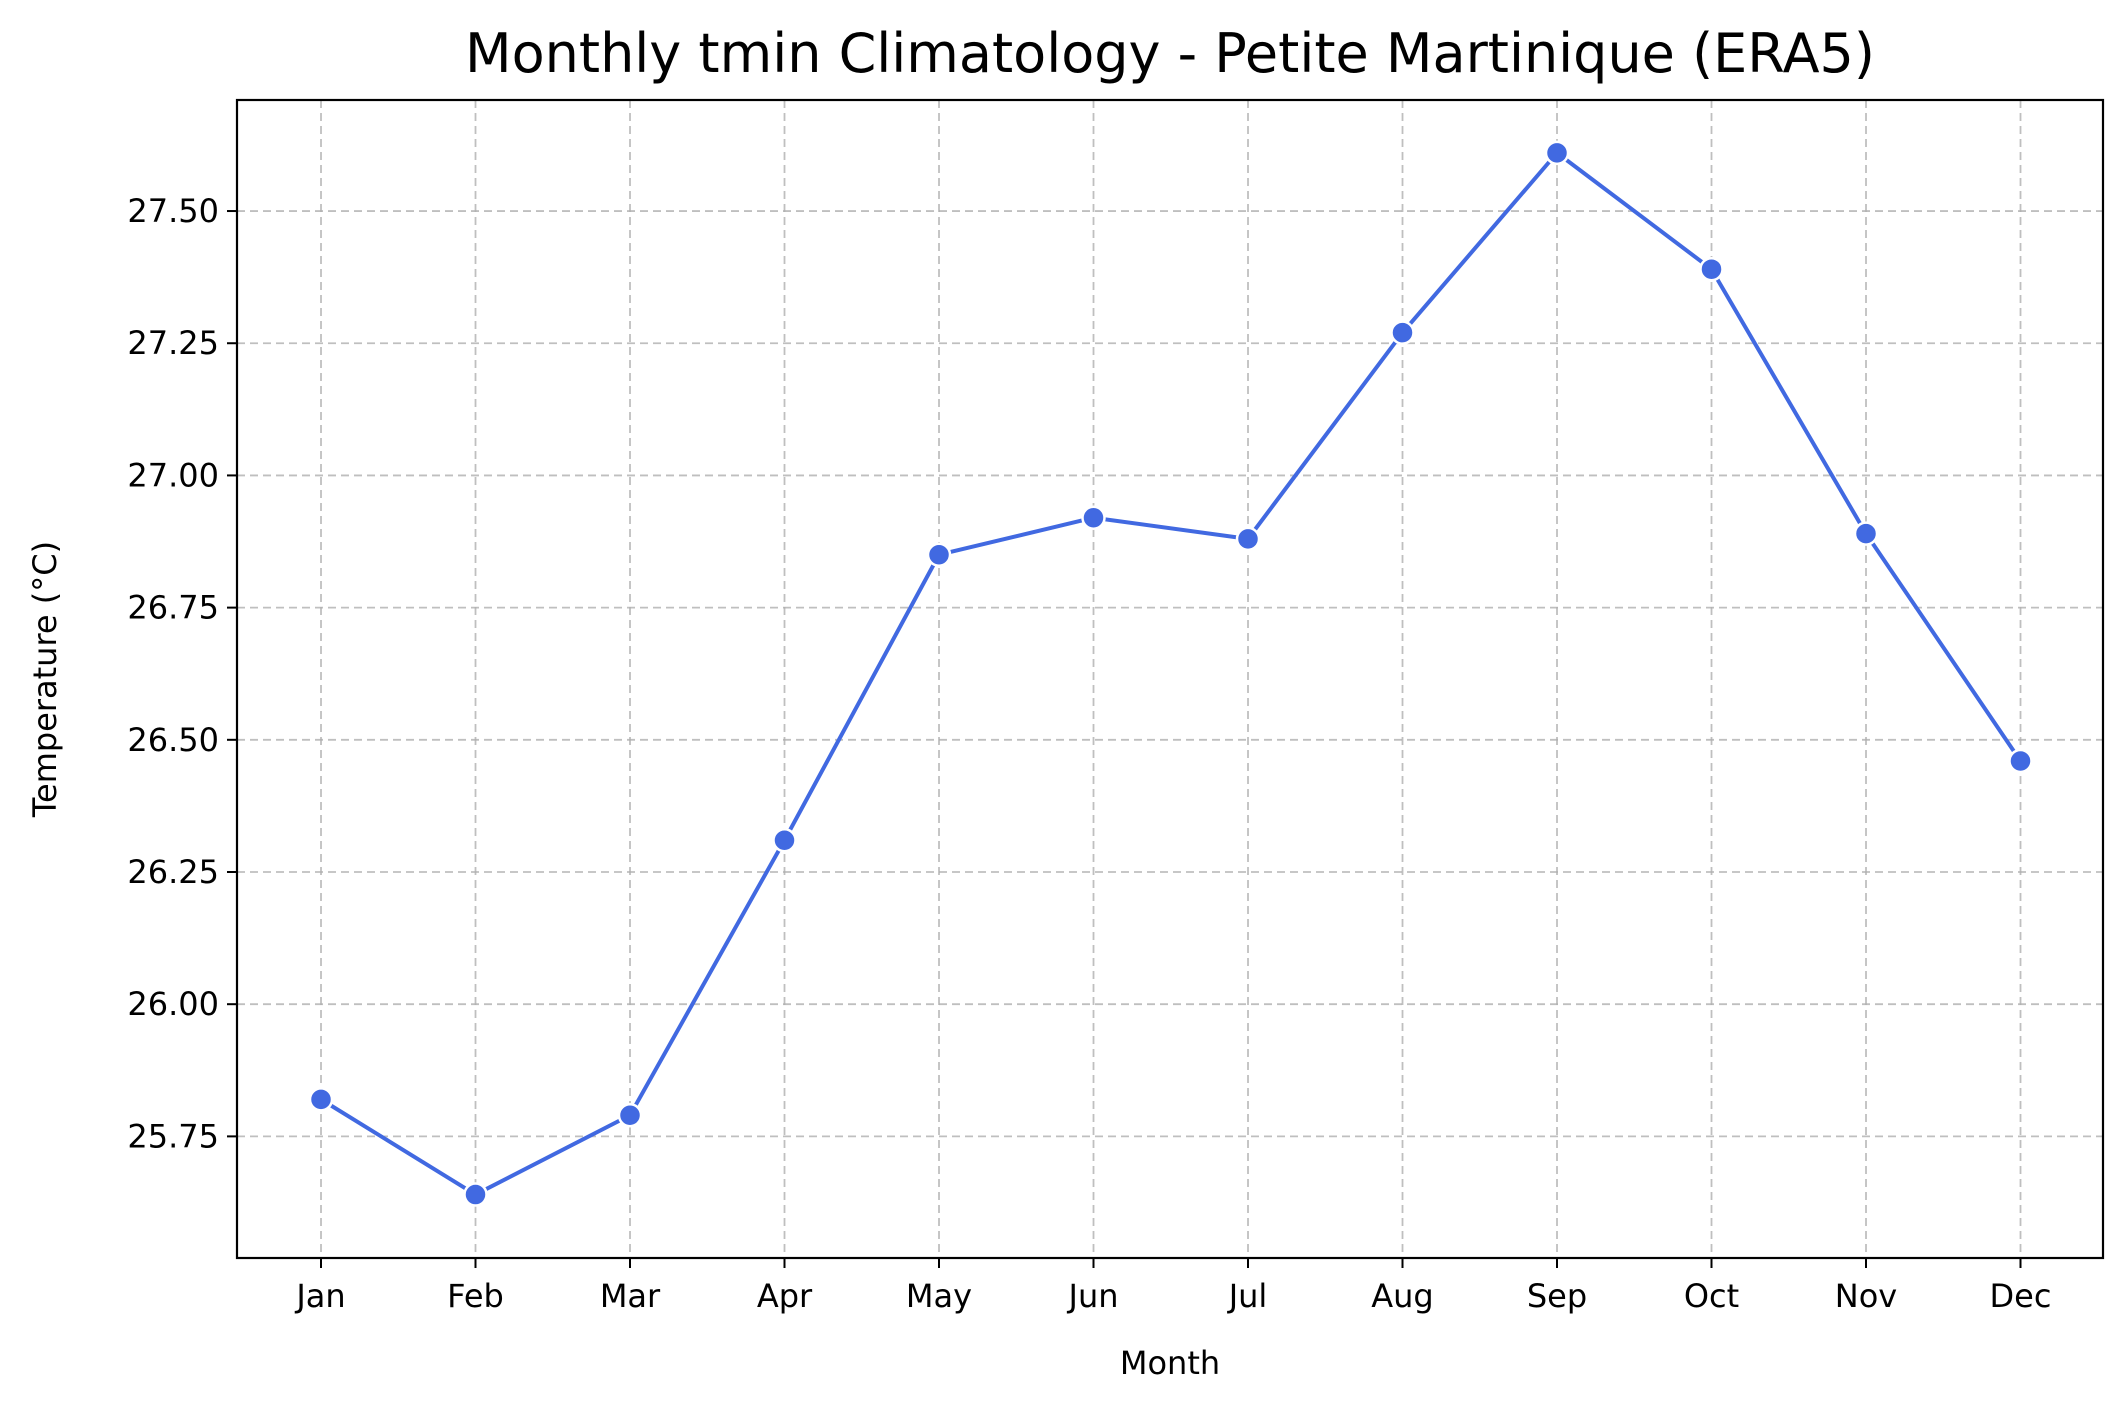 The image size is (2125, 1410). What do you see at coordinates (475, 1194) in the screenshot?
I see `data-point-feb` at bounding box center [475, 1194].